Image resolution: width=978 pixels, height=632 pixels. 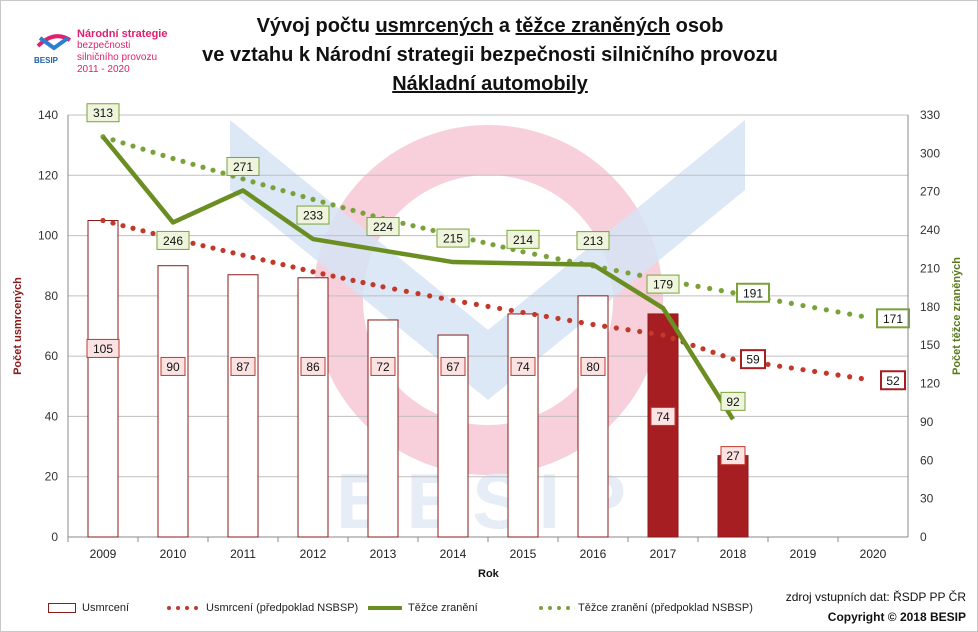 What do you see at coordinates (453, 554) in the screenshot?
I see `x-tick-label: 2014` at bounding box center [453, 554].